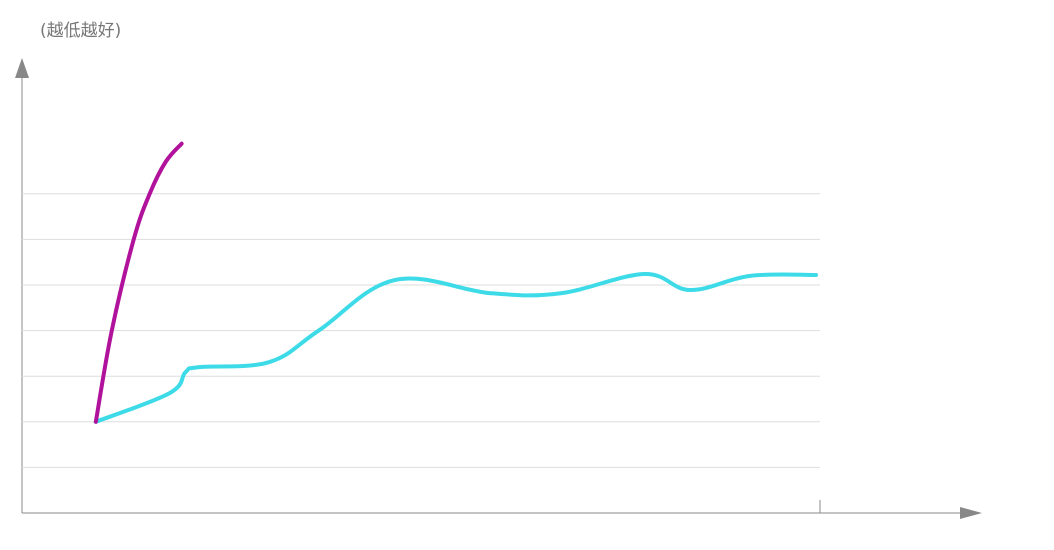  What do you see at coordinates (971, 513) in the screenshot?
I see `x-axis-arrow` at bounding box center [971, 513].